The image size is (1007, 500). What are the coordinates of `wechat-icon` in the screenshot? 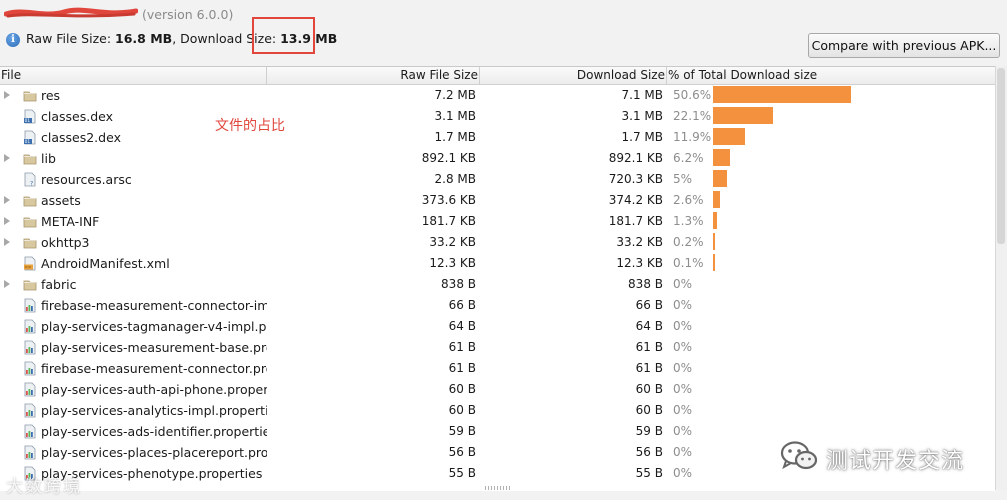 It's located at (799, 455).